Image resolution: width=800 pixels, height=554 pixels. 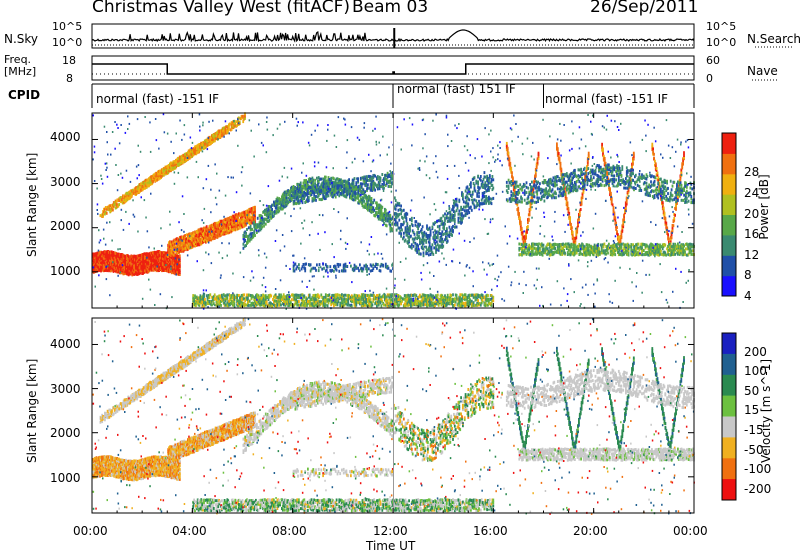 I want to click on xtick-24: 00:00, so click(x=690, y=531).